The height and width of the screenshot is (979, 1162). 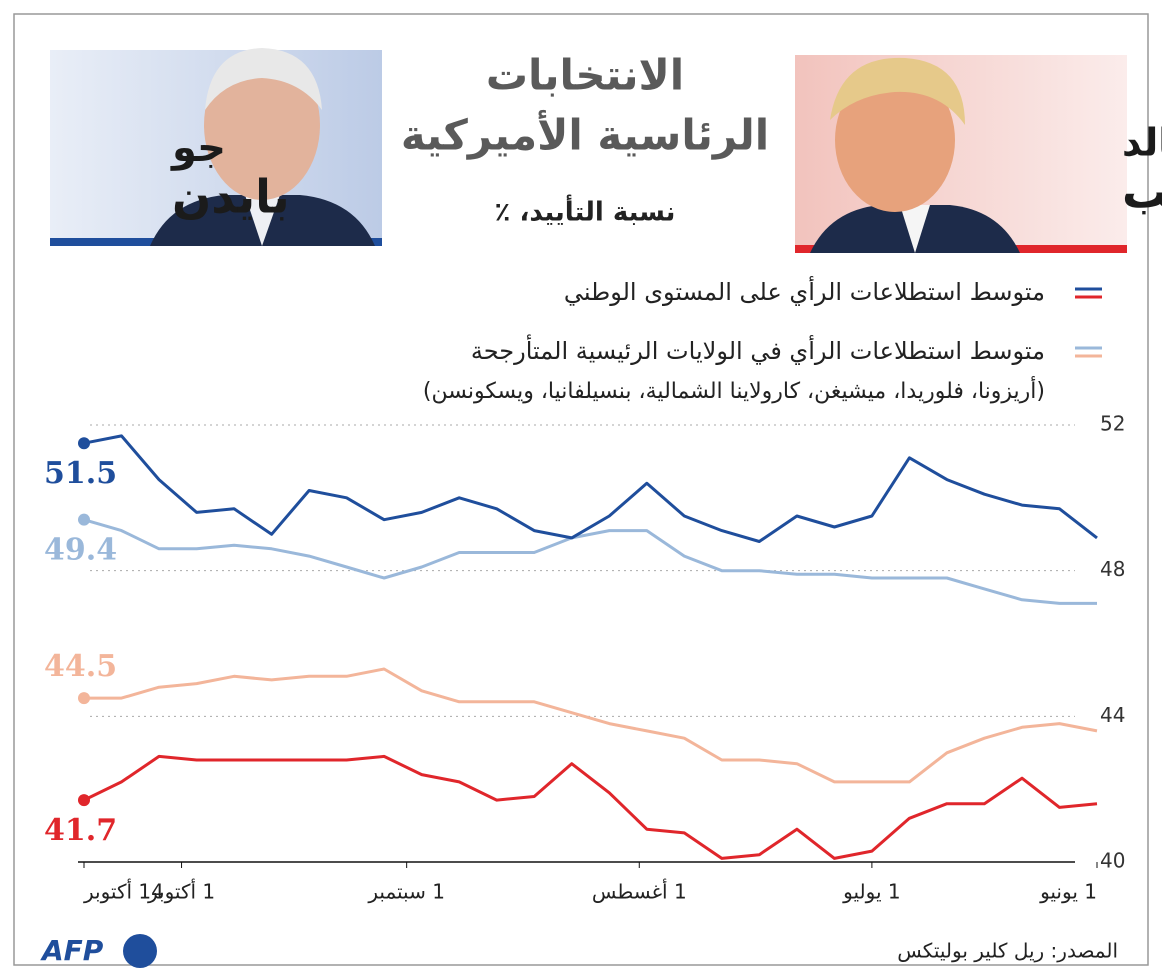 I want to click on x-tick-label: 14 أكتوبر, so click(x=123, y=891).